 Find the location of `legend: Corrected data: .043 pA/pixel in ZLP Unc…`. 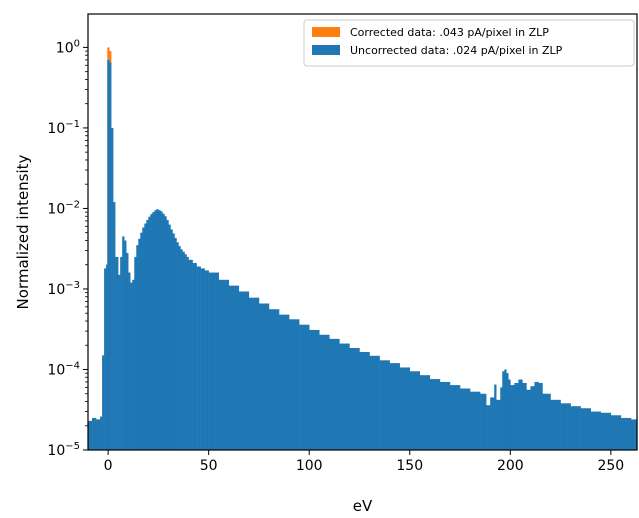

legend: Corrected data: .043 pA/pixel in ZLP Unc… is located at coordinates (469, 43).